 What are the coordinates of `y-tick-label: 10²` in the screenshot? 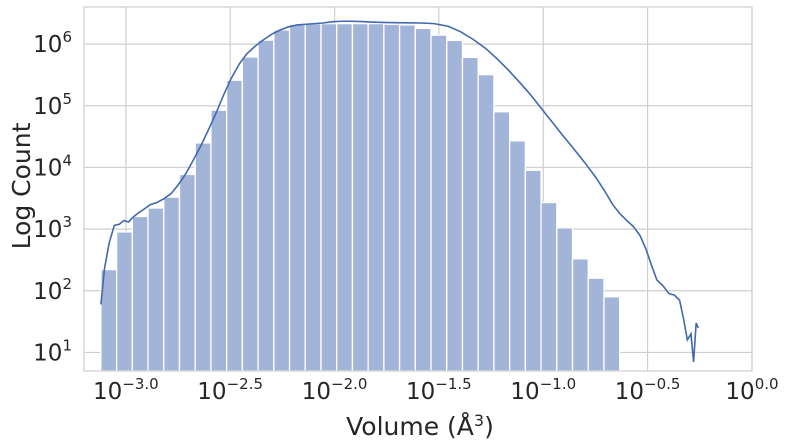 It's located at (52, 290).